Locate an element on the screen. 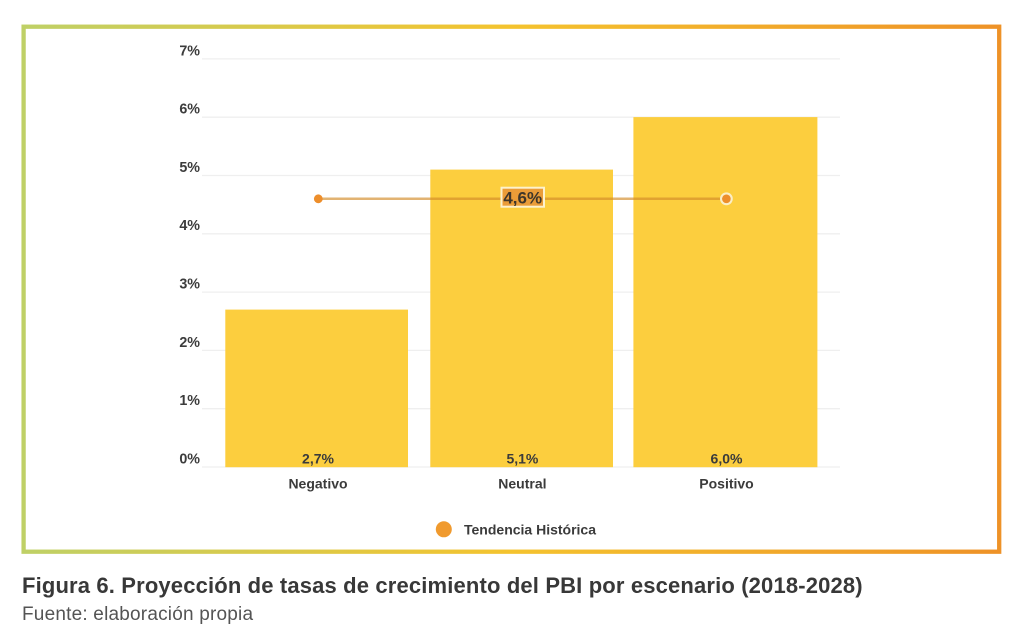 This screenshot has width=1024, height=634. svg-text: 7% is located at coordinates (189, 51).